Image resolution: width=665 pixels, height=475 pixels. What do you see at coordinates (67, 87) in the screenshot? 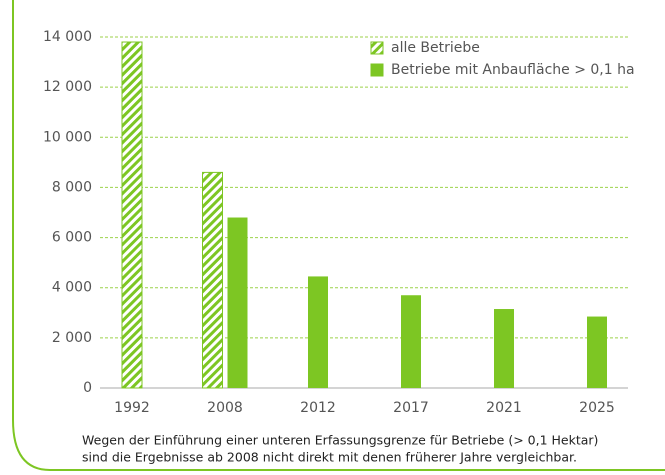
I see `y-tick-label: 12 000` at bounding box center [67, 87].